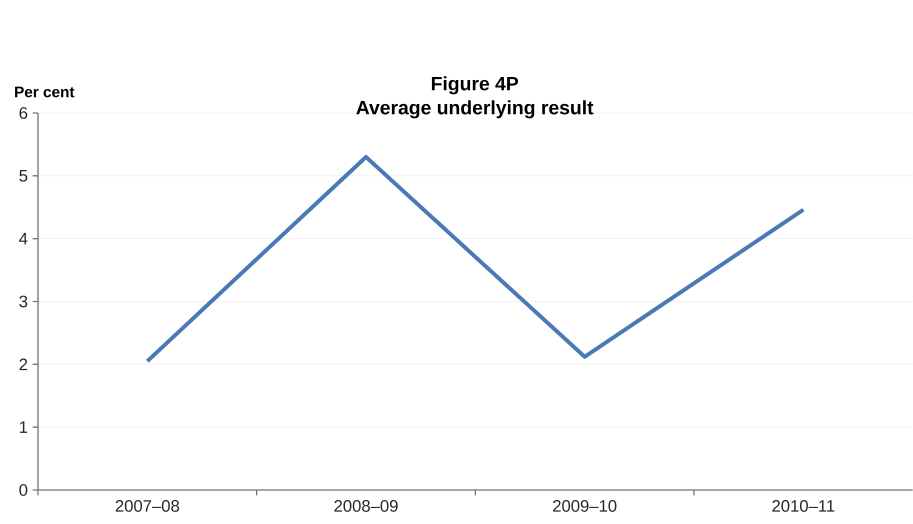  What do you see at coordinates (23, 302) in the screenshot?
I see `y-tick-label: 3` at bounding box center [23, 302].